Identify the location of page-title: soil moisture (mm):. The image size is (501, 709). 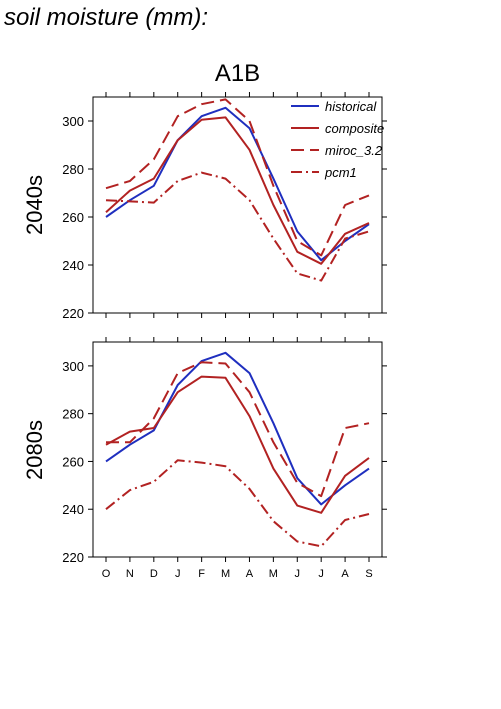
(106, 17).